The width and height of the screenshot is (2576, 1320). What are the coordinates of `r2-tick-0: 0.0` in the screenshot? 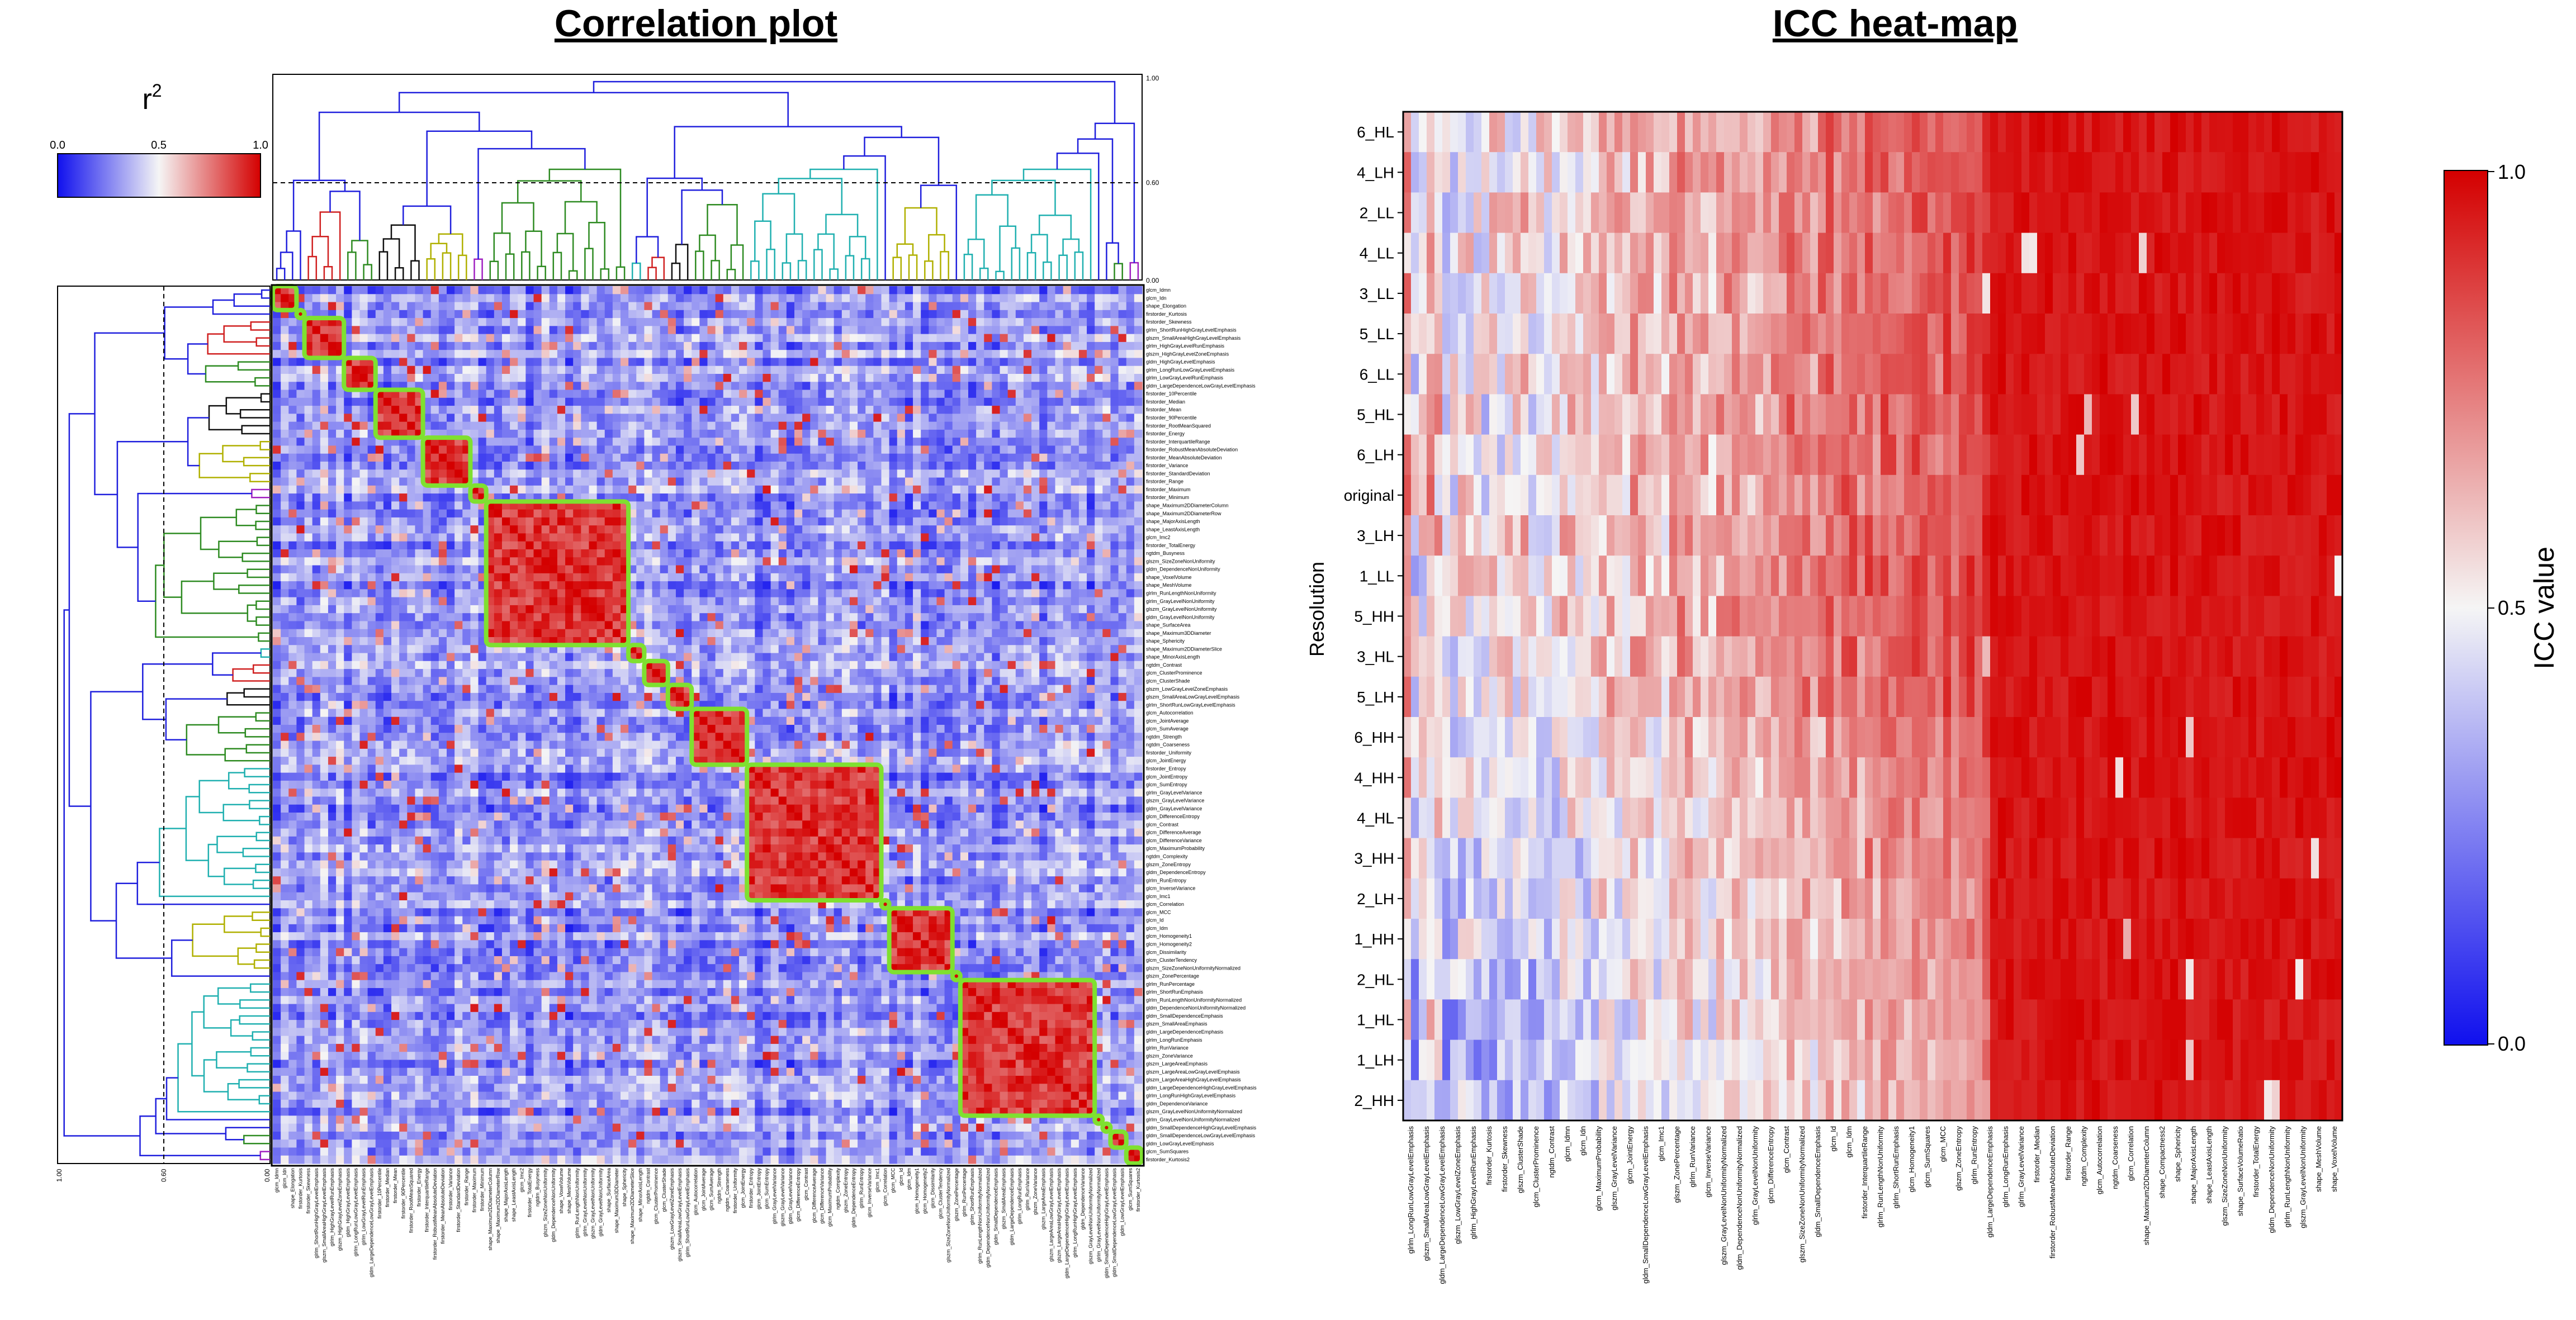 It's located at (57, 145).